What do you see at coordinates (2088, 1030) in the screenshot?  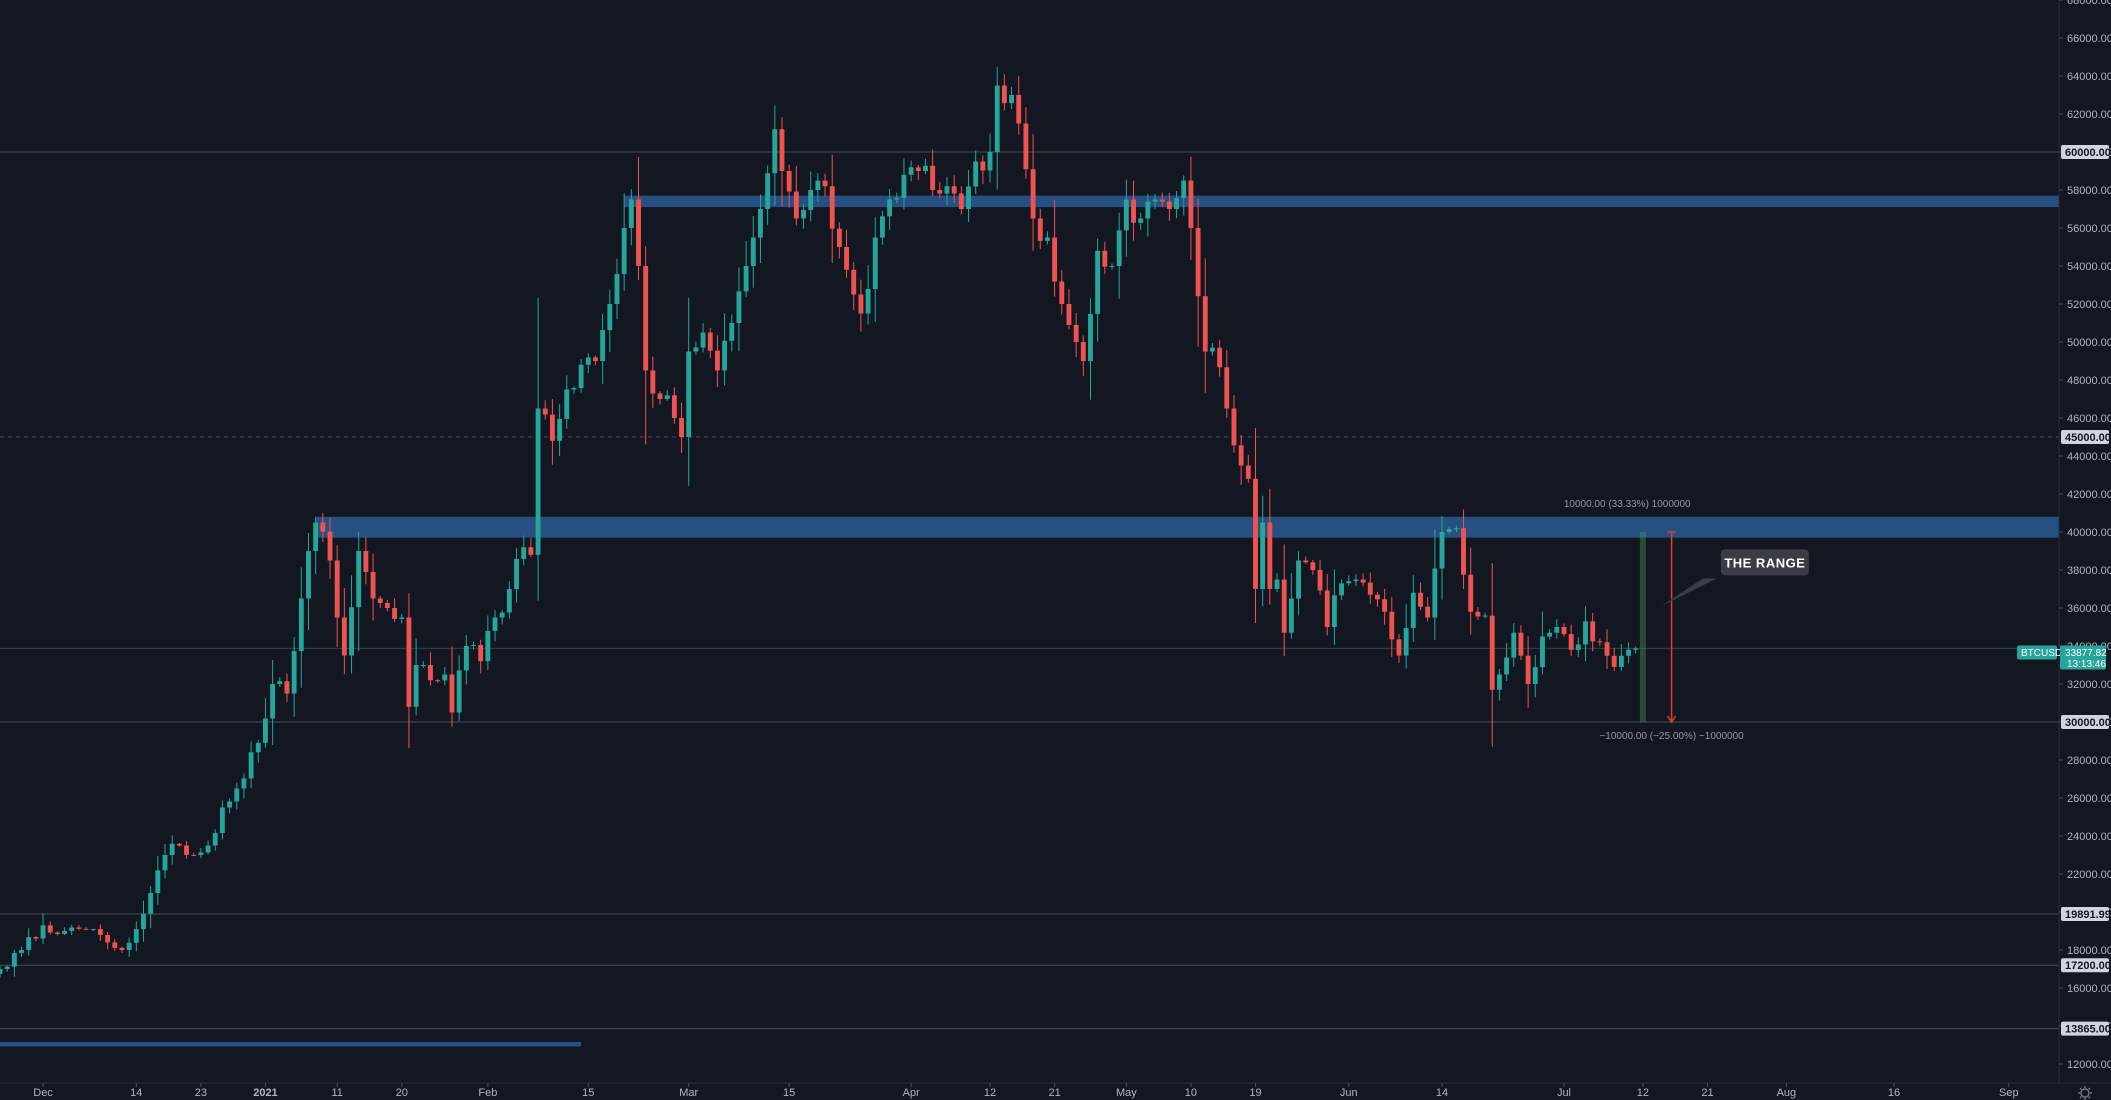 I see `level-badge-text: 13865.00` at bounding box center [2088, 1030].